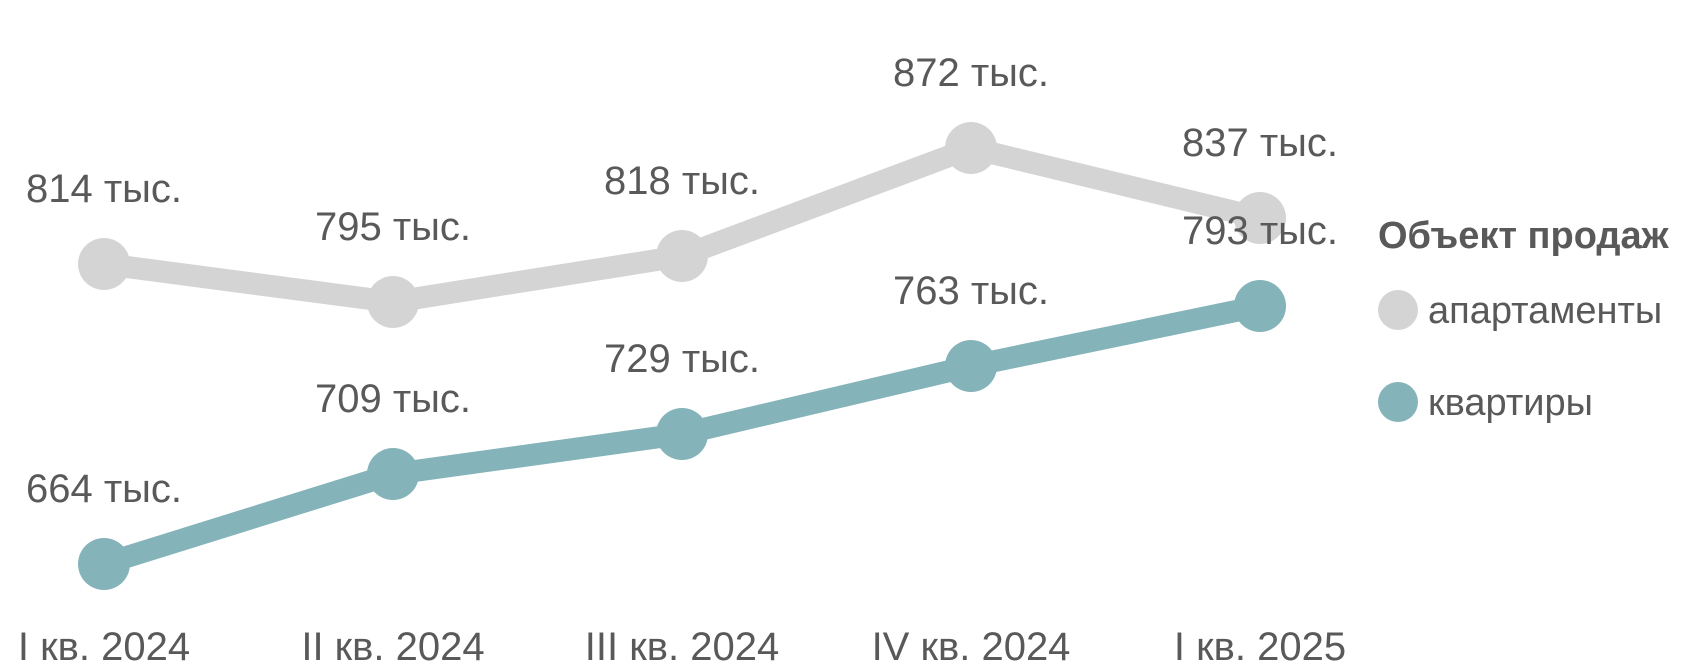 The width and height of the screenshot is (1700, 668). Describe the element at coordinates (104, 189) in the screenshot. I see `data-label-apartments-0: 814 тыс.` at that location.